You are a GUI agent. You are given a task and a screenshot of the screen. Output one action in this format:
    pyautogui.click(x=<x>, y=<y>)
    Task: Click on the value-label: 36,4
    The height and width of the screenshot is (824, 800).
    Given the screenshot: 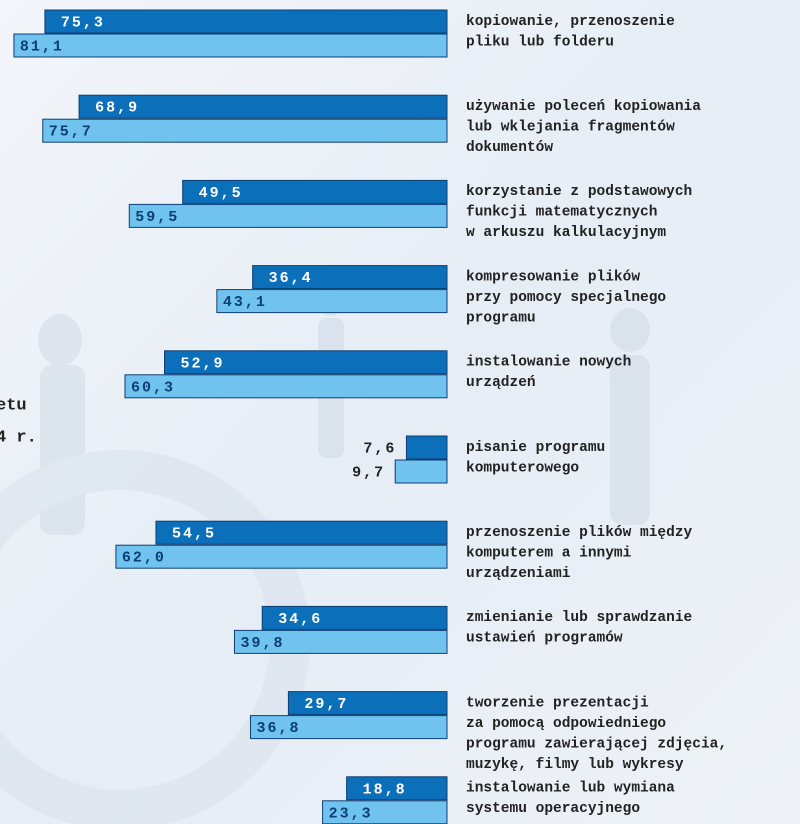 What is the action you would take?
    pyautogui.click(x=291, y=278)
    